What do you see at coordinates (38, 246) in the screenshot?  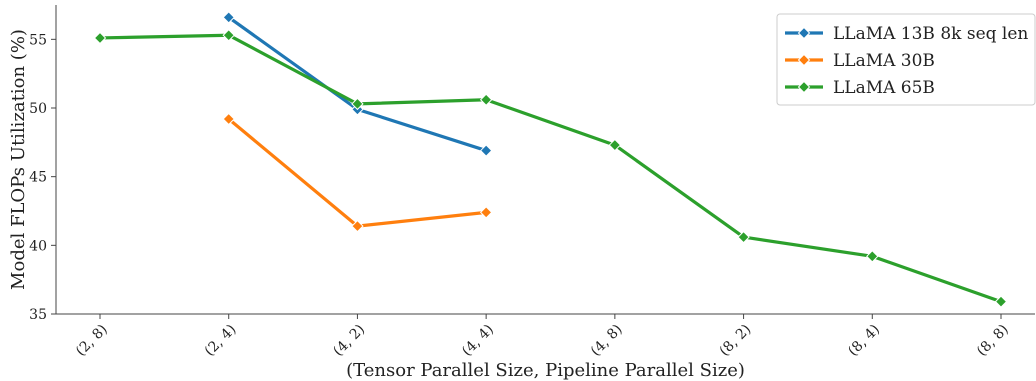 I see `y-tick-label: 40` at bounding box center [38, 246].